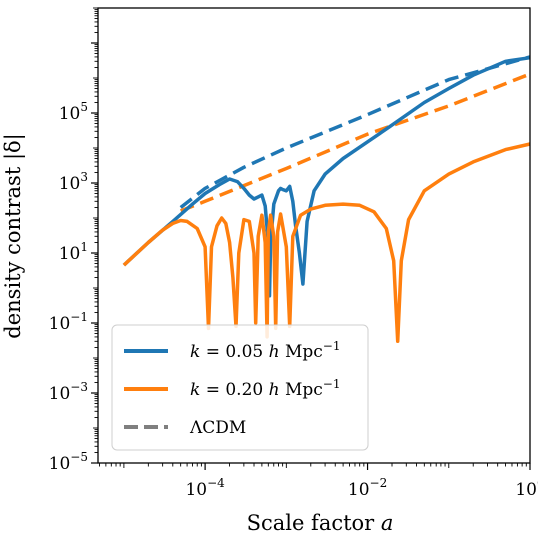 This screenshot has width=538, height=538. I want to click on x-tick-label: 10⁻⁴, so click(205, 488).